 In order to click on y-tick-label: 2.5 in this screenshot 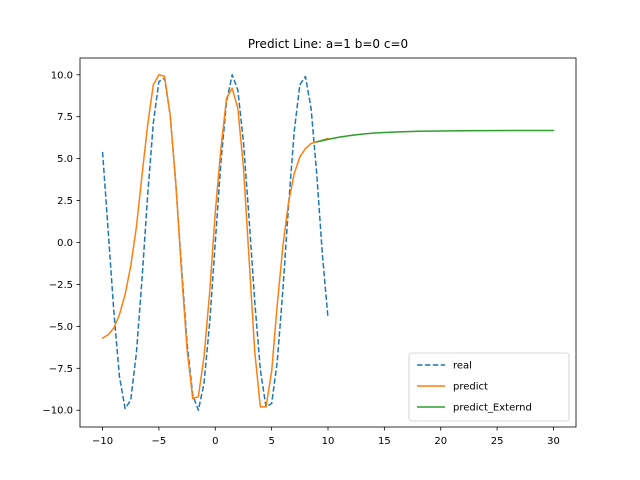, I will do `click(65, 201)`.